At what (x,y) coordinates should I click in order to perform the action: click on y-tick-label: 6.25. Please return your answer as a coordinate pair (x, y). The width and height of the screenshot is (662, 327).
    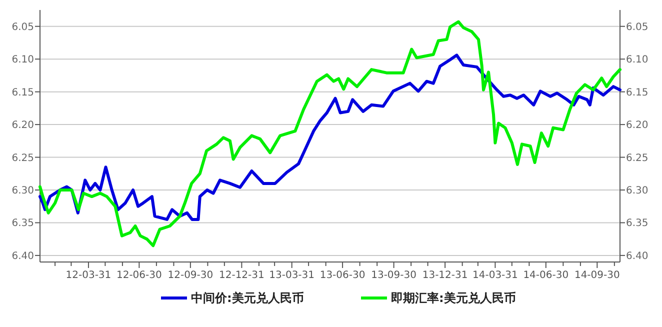
    Looking at the image, I should click on (23, 158).